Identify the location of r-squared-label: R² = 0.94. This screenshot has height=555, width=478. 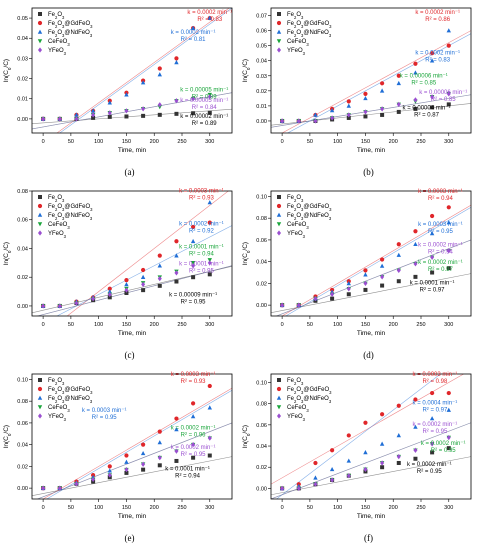
(188, 477).